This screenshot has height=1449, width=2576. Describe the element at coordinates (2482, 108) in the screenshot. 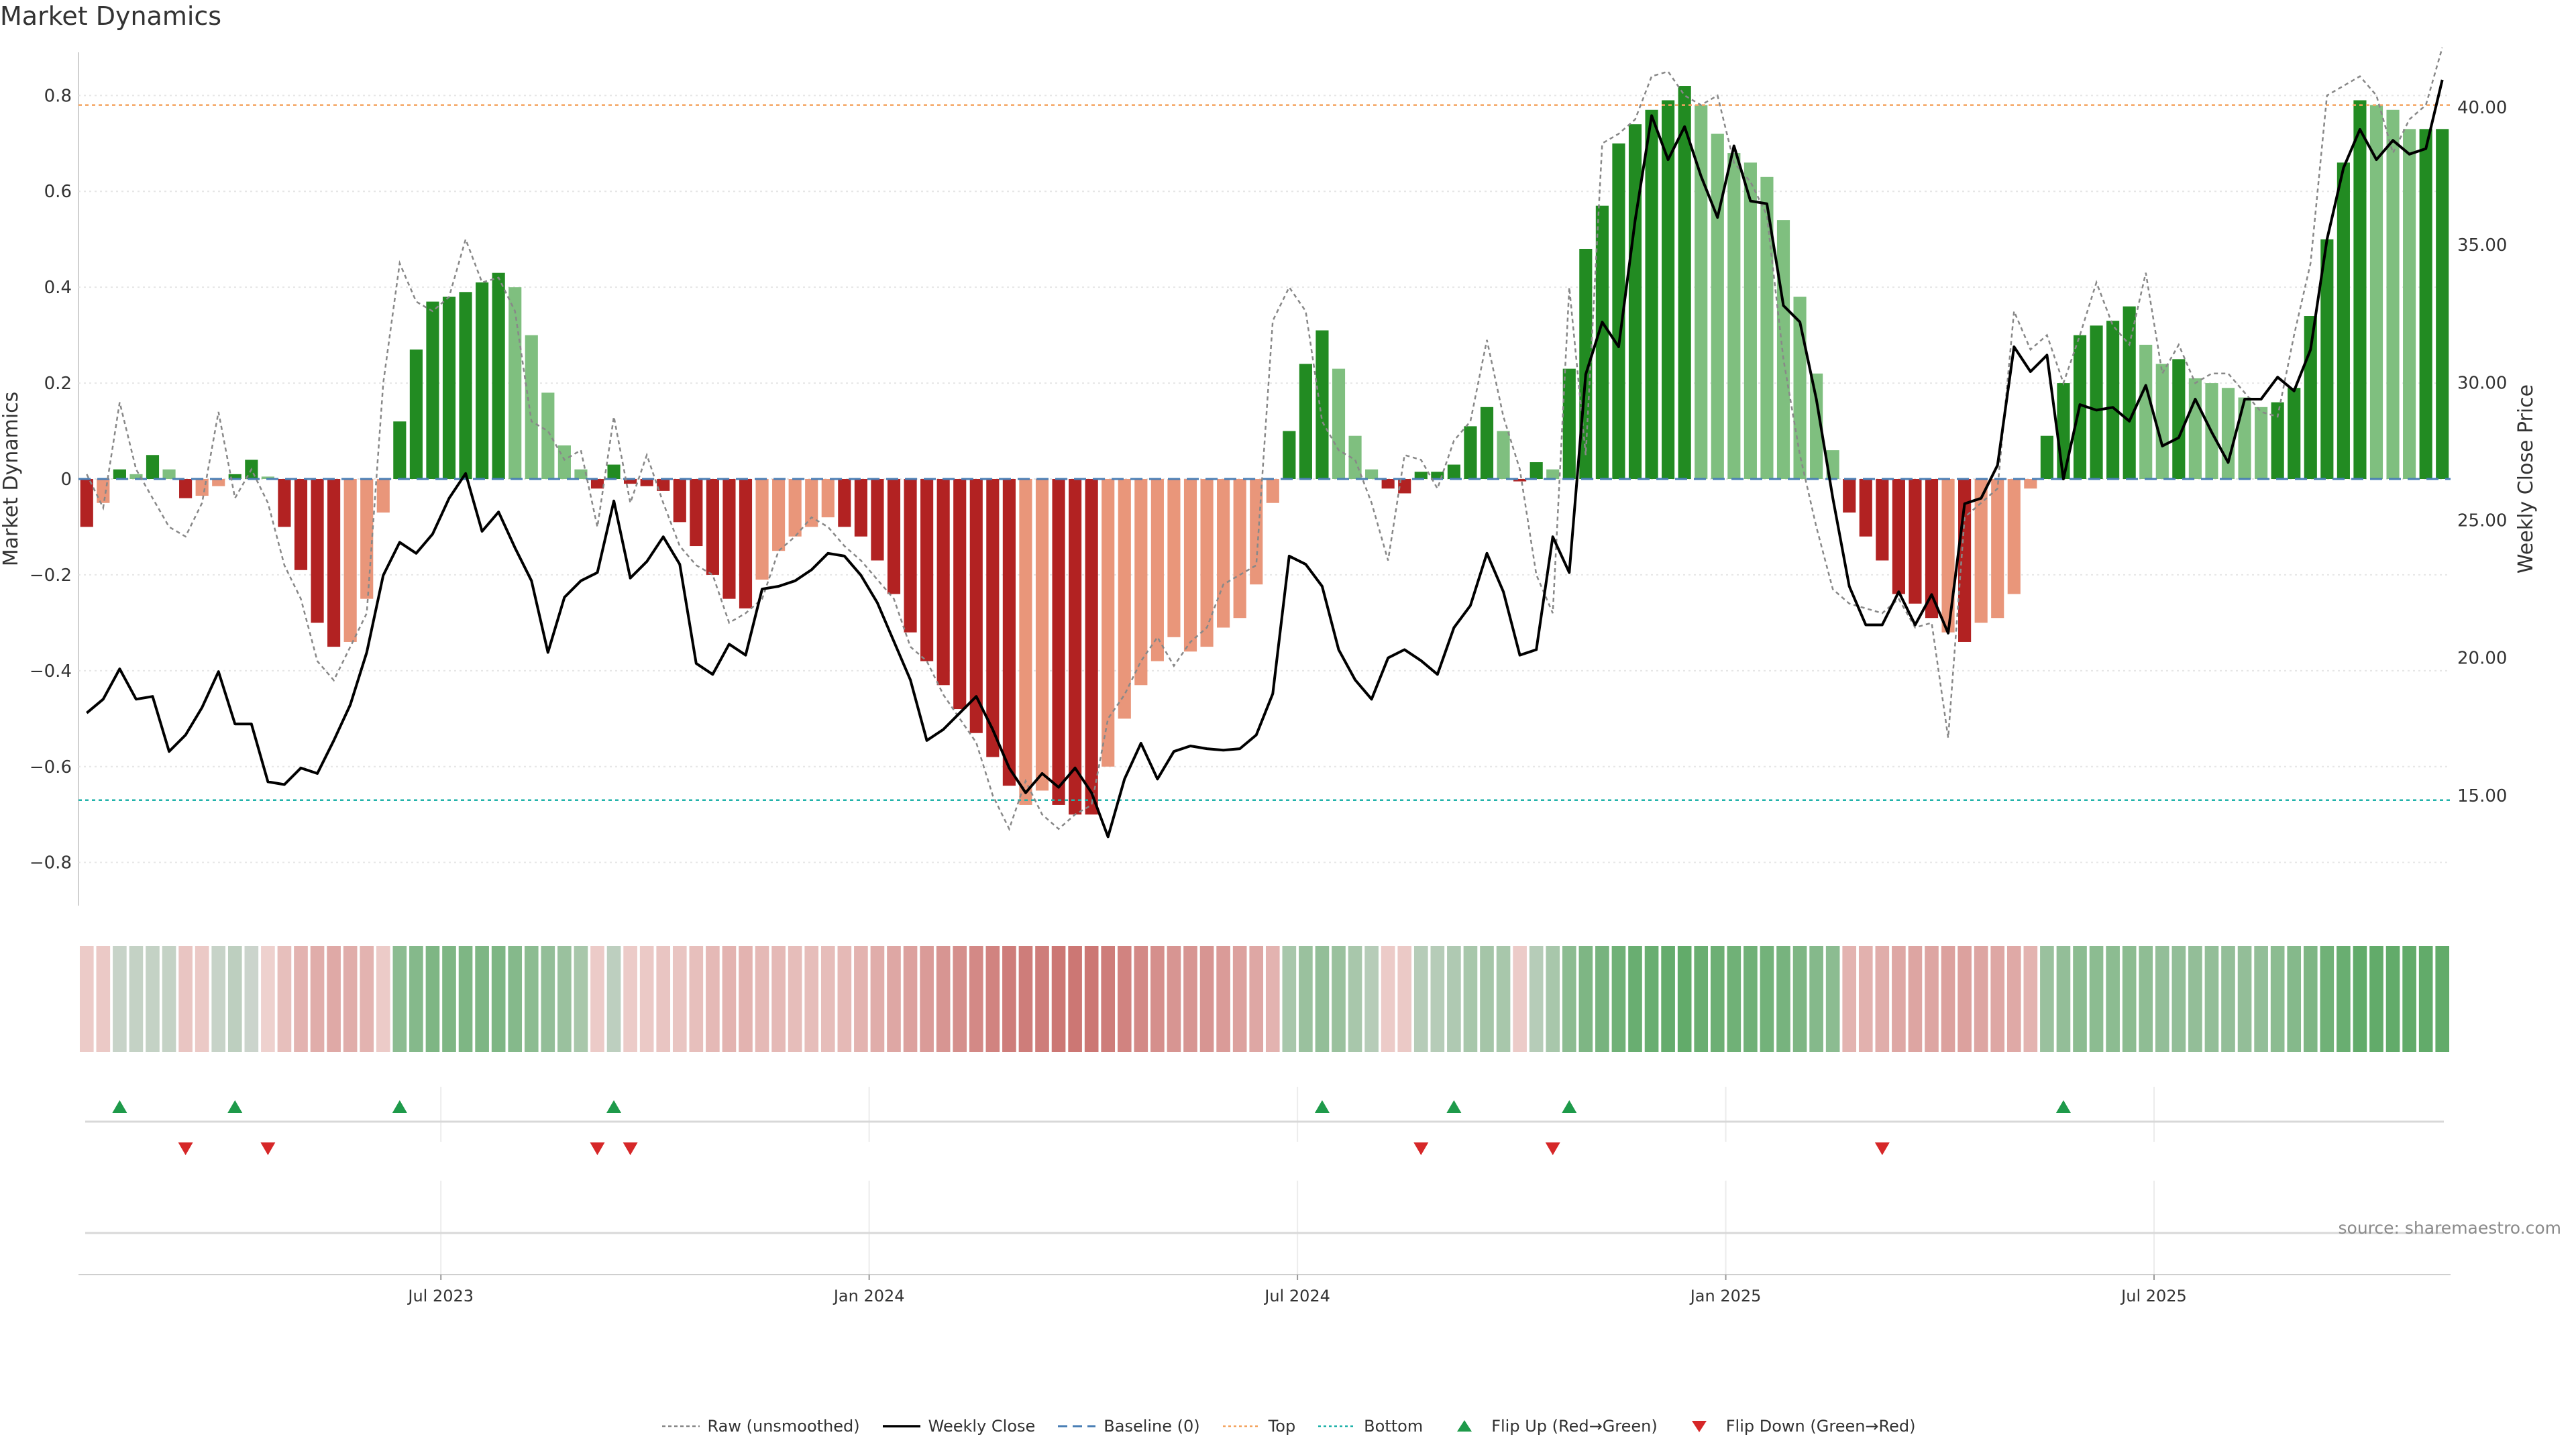

I see `y2-tick-label: 40.00` at that location.